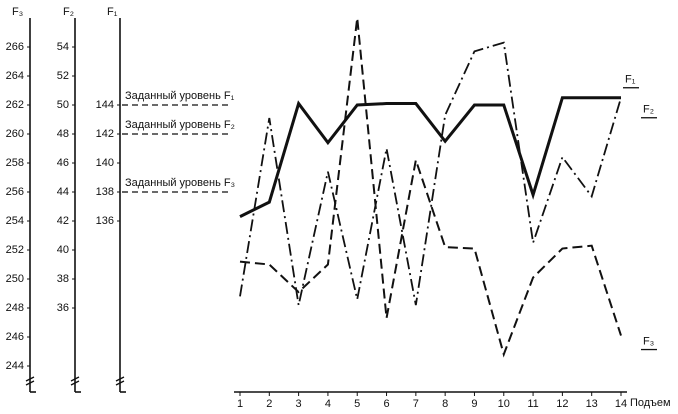 The image size is (678, 414). What do you see at coordinates (63, 192) in the screenshot?
I see `y-tick-label: 44` at bounding box center [63, 192].